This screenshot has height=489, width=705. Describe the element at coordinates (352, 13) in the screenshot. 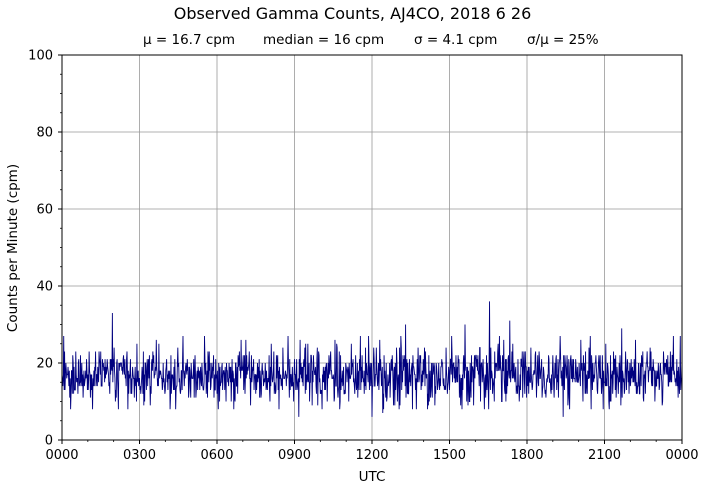

I see `chart-title: Observed Gamma Counts, AJ4CO, 2018 6 26` at that location.